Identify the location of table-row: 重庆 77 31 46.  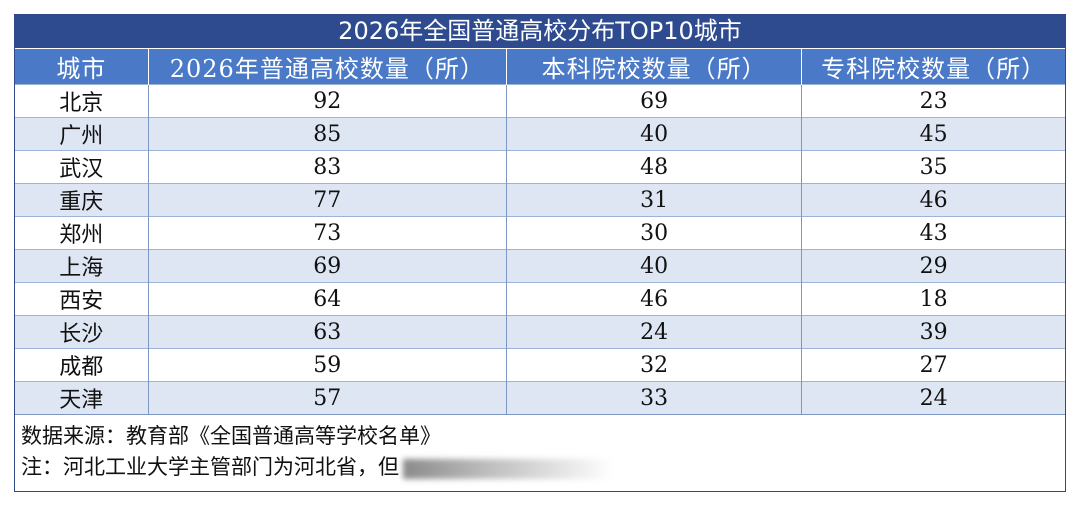
(540, 200).